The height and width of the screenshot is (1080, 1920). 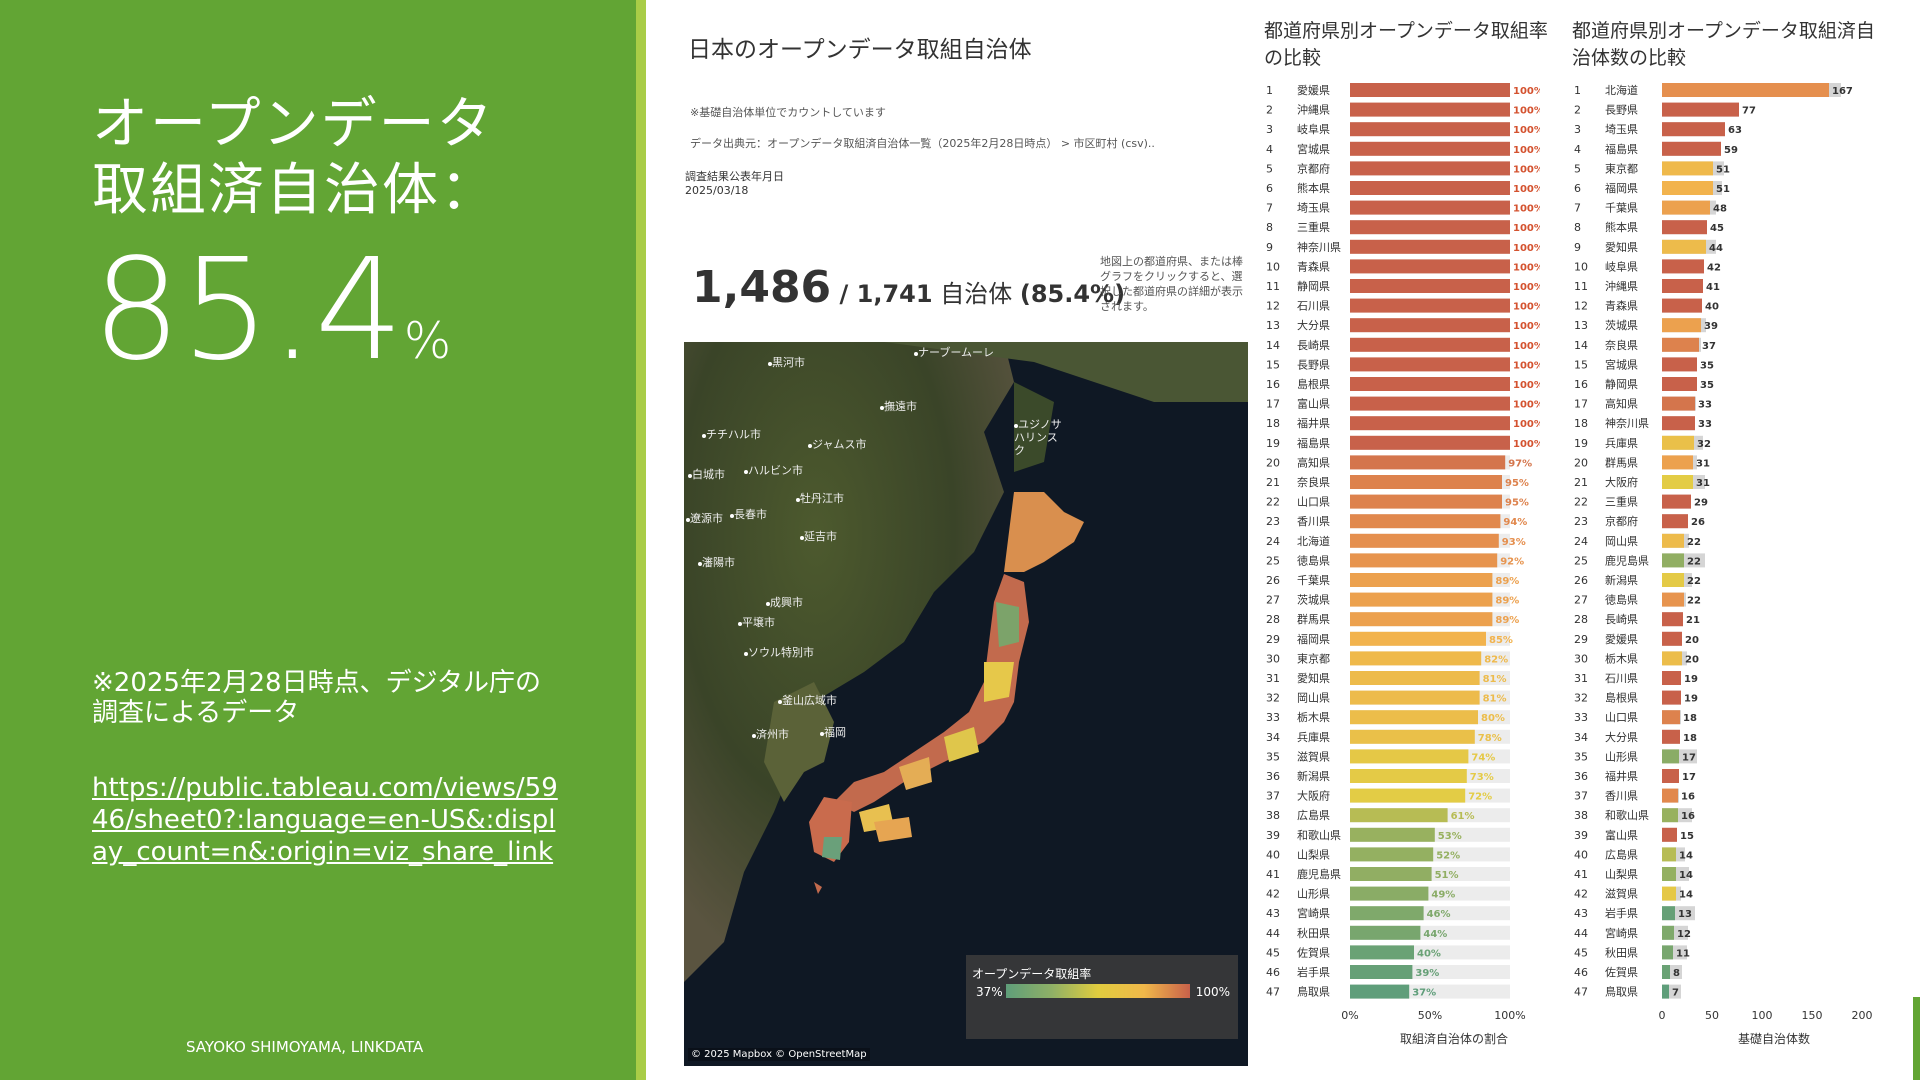 What do you see at coordinates (779, 1054) in the screenshot?
I see `map-copyright: © 2025 Mapbox © OpenStreetMap` at bounding box center [779, 1054].